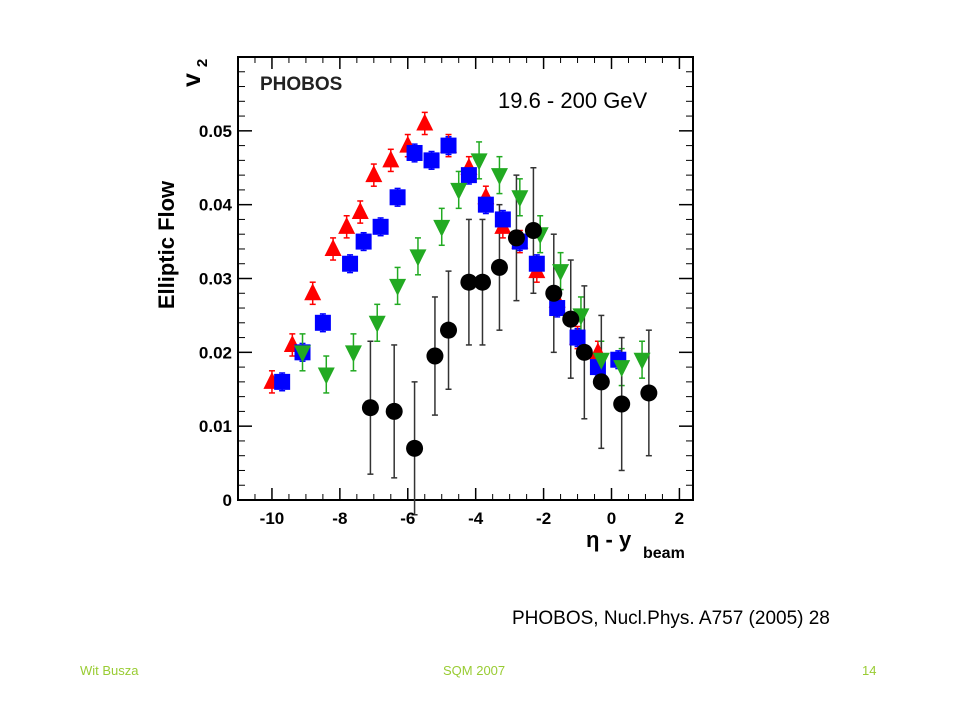  I want to click on elliptic-flow-label: Elliptic Flow, so click(166, 245).